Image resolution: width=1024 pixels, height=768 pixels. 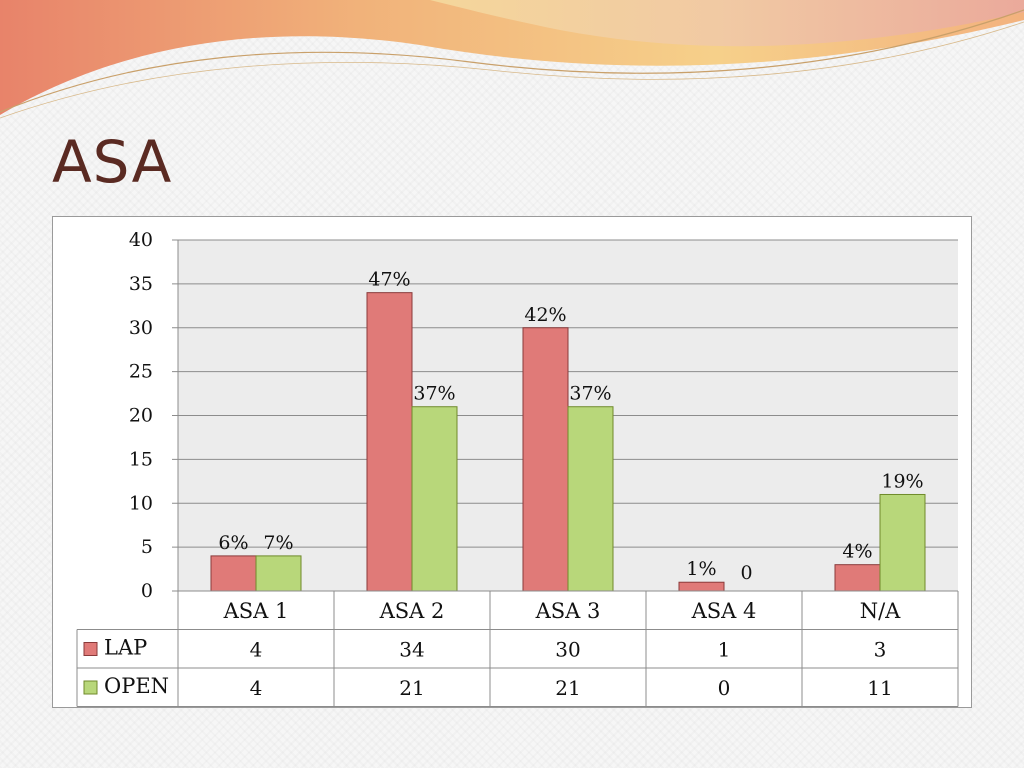 I want to click on y-tick-label: 40, so click(x=141, y=240).